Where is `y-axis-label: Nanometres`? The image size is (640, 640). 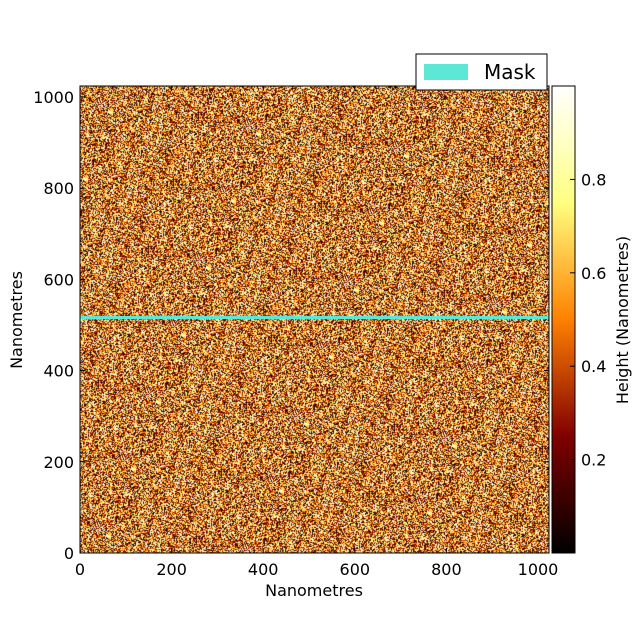 y-axis-label: Nanometres is located at coordinates (16, 320).